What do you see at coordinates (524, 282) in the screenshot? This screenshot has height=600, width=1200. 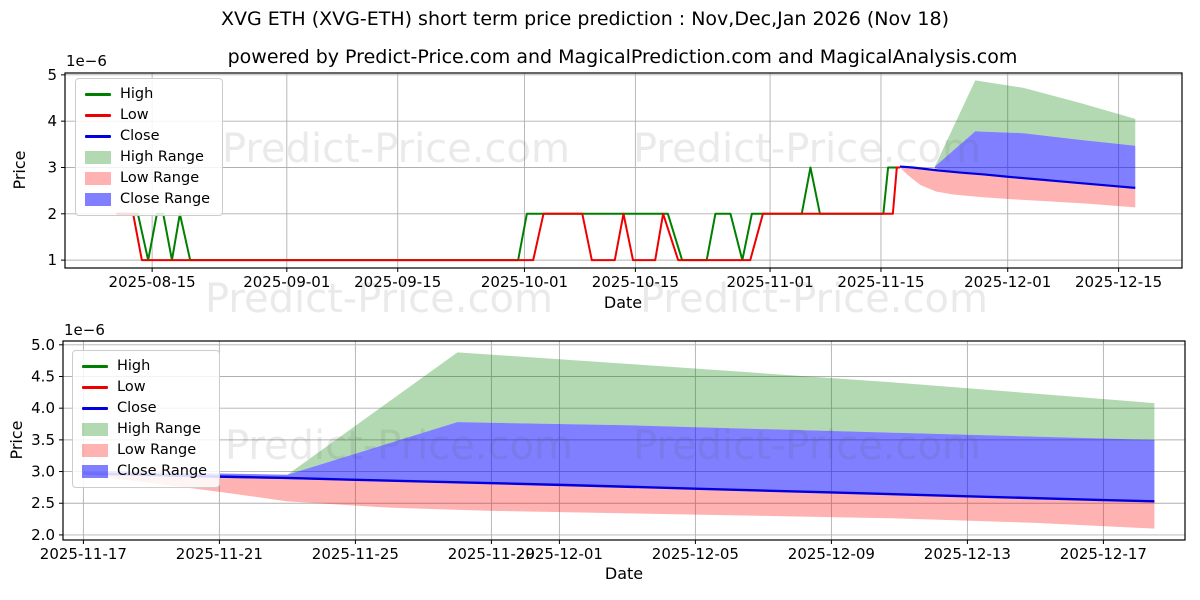 I see `x-tick-label: 2025-10-01` at bounding box center [524, 282].